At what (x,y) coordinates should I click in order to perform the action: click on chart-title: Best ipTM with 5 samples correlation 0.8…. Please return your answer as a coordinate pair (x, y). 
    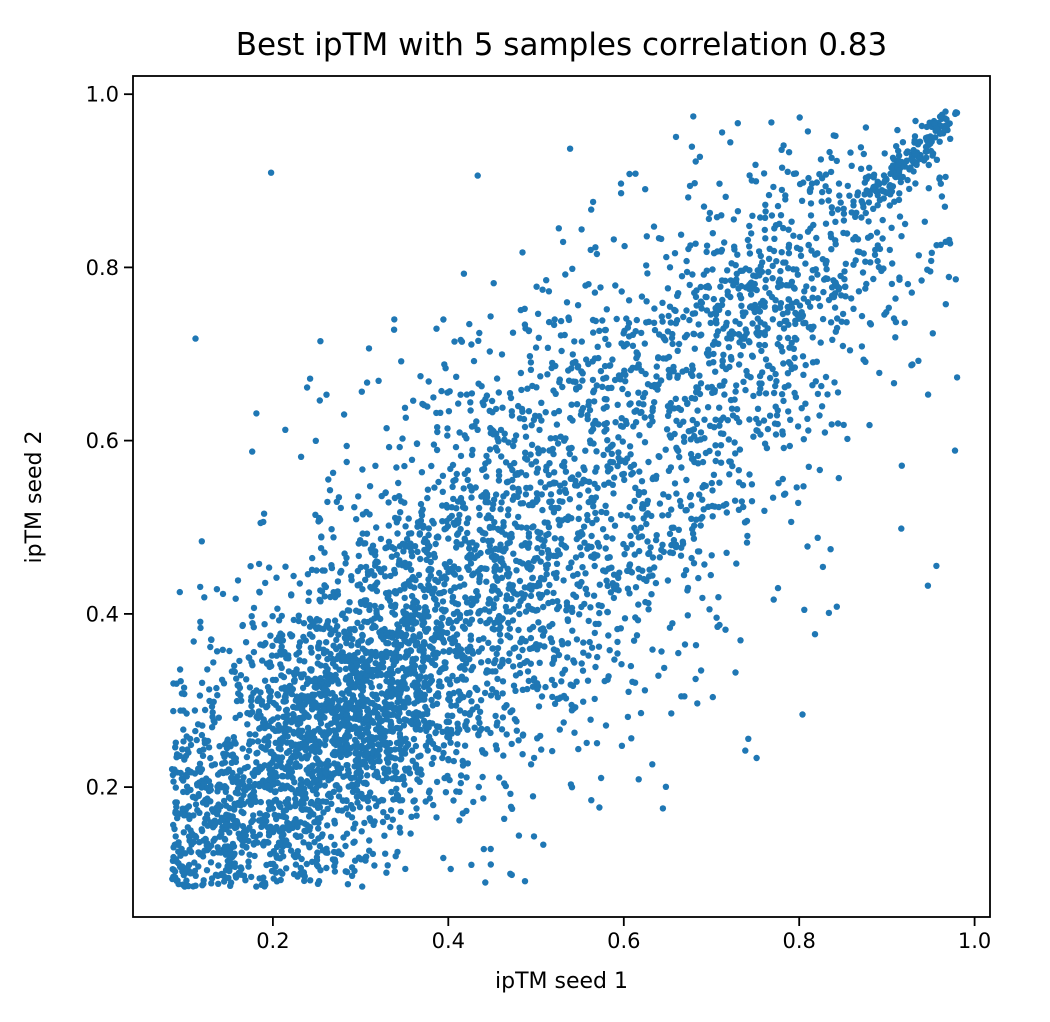
    Looking at the image, I should click on (561, 45).